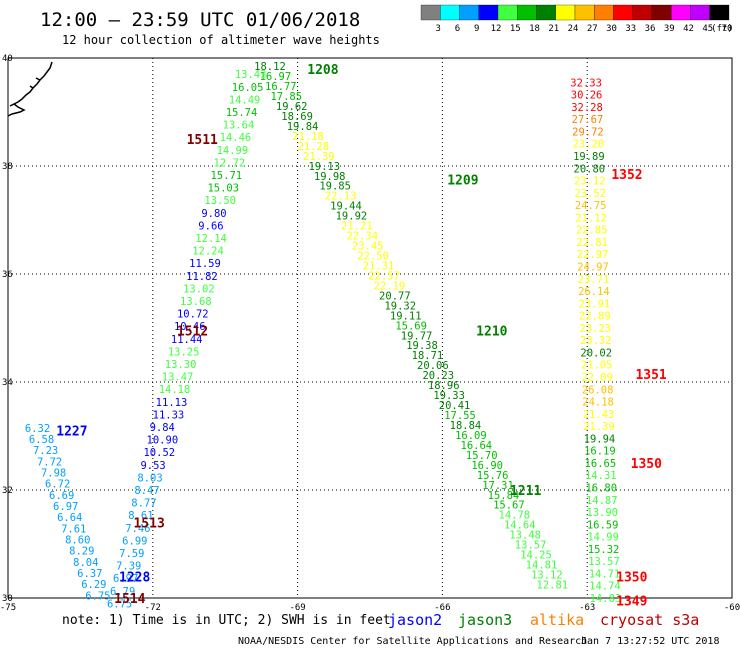  I want to click on wave-height-value: 23.23, so click(596, 329).